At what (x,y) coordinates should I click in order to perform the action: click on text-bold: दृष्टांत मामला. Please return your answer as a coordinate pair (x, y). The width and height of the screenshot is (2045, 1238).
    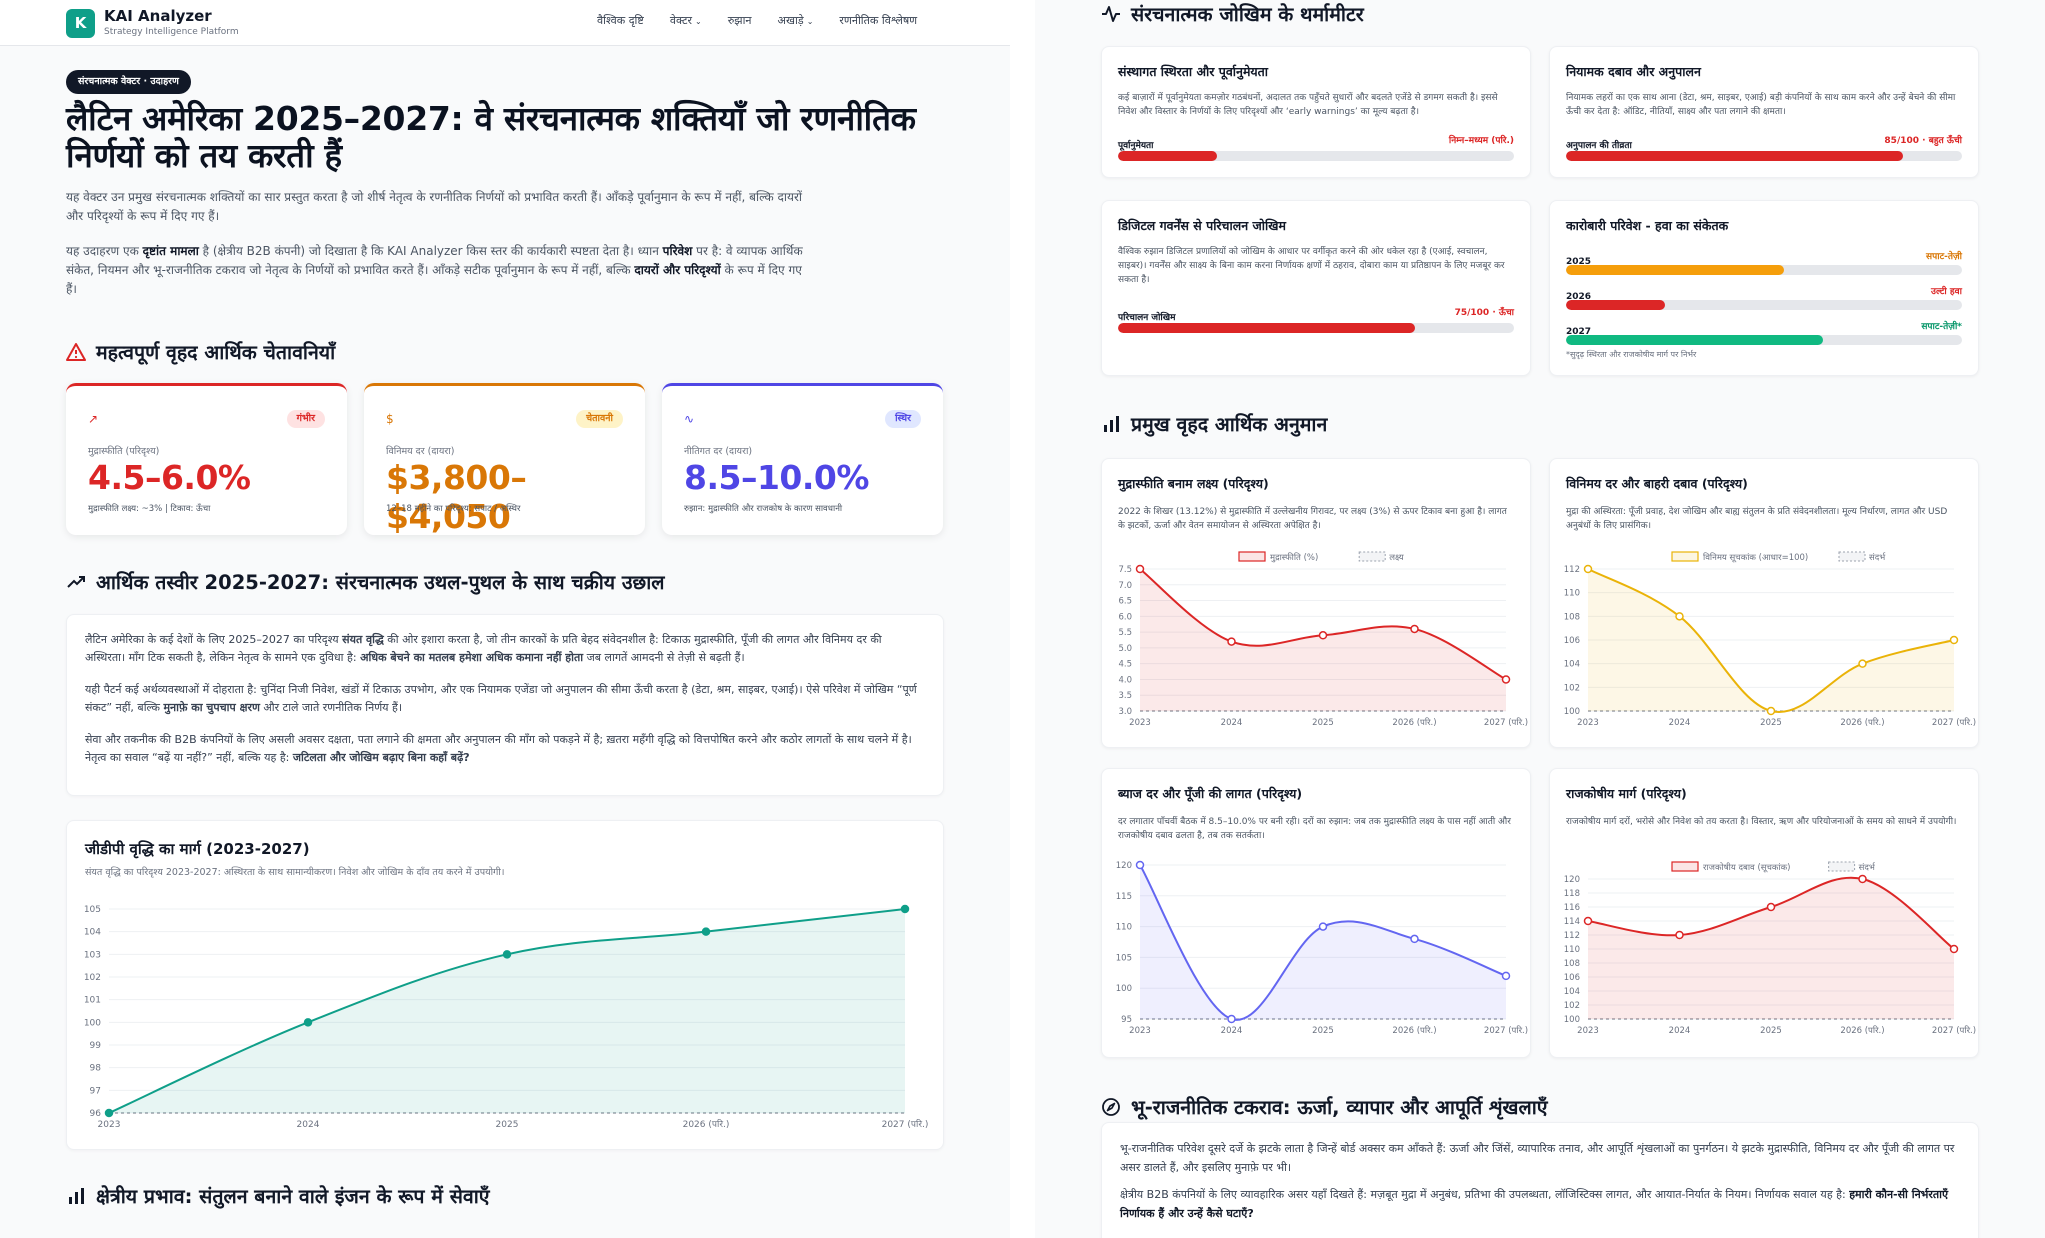
    Looking at the image, I should click on (170, 251).